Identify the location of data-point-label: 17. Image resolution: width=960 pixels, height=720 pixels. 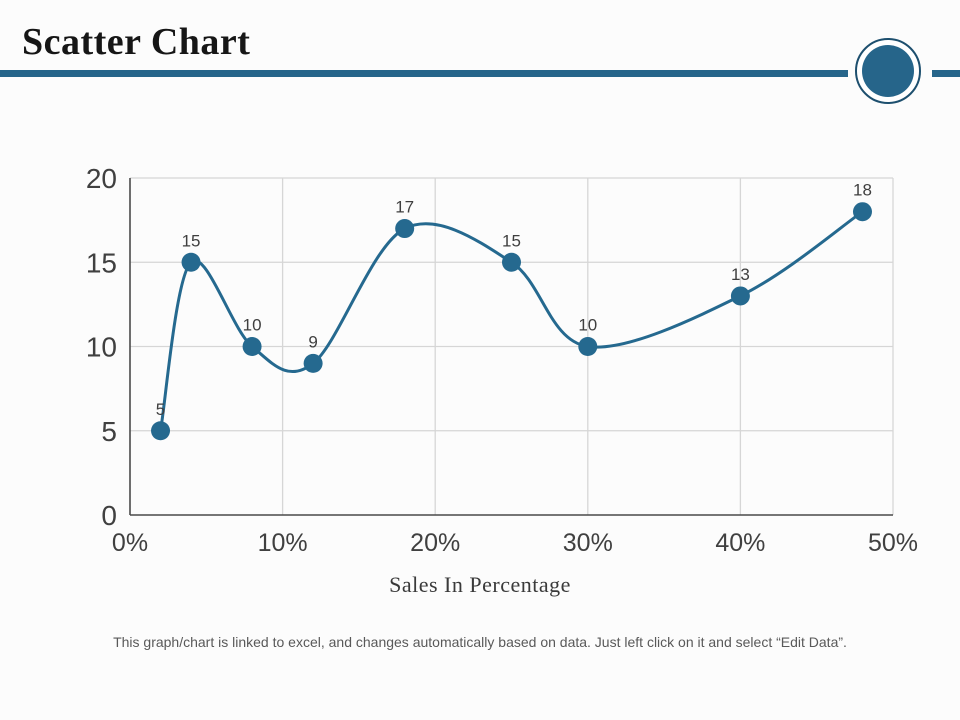
(404, 207).